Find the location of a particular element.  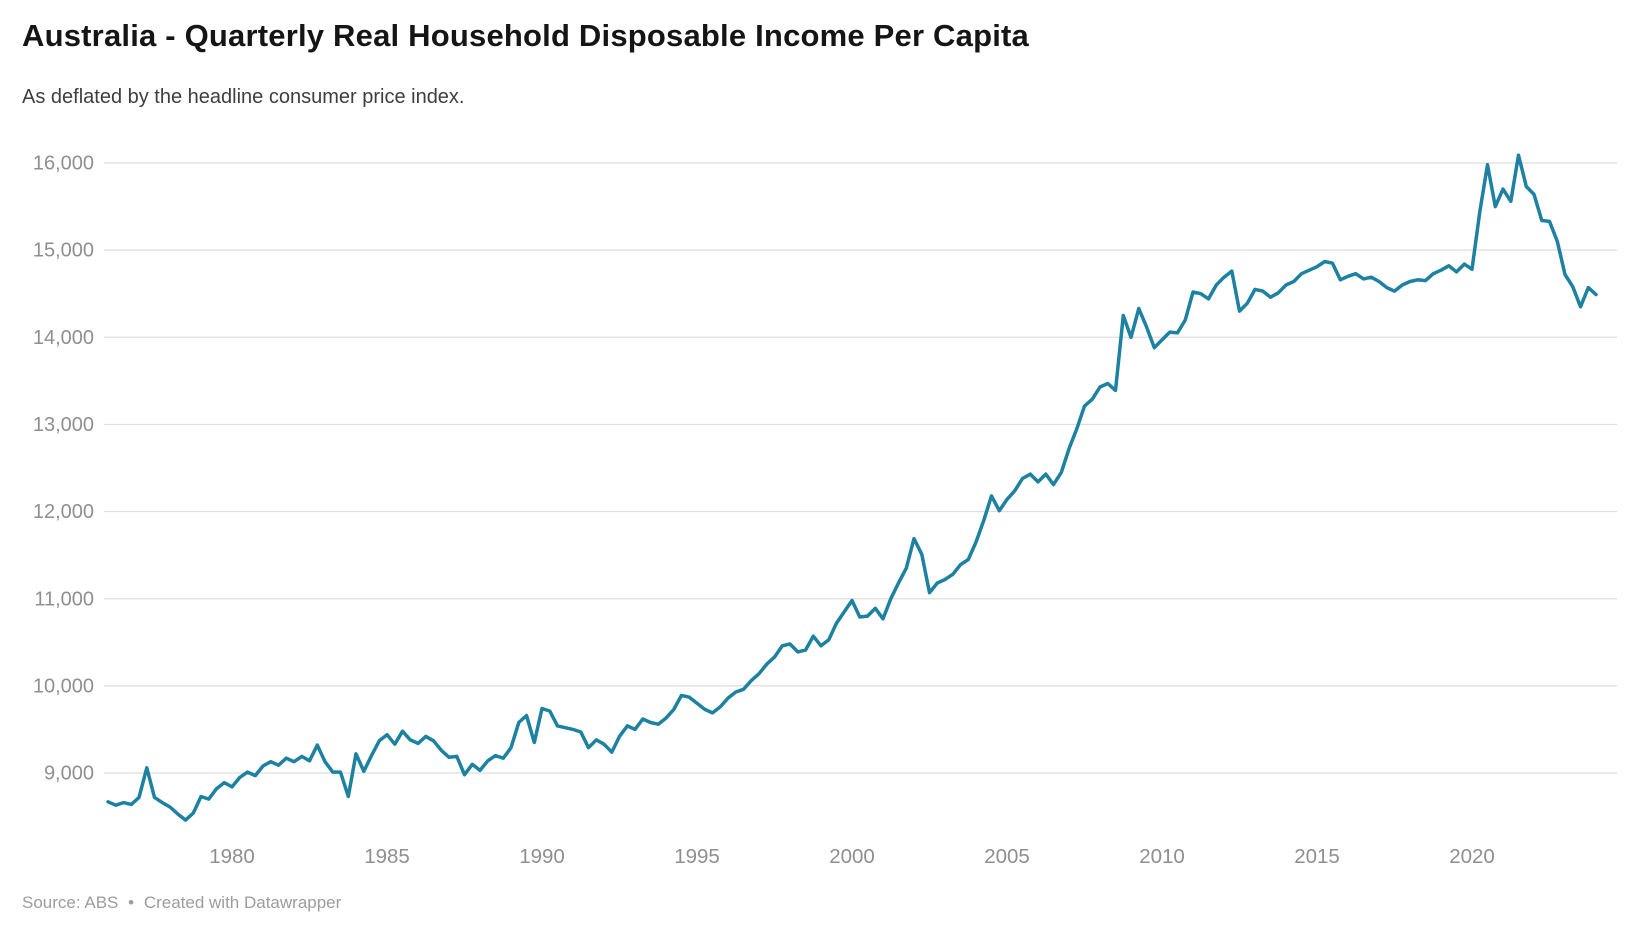

x-tick-label: 1990 is located at coordinates (542, 856).